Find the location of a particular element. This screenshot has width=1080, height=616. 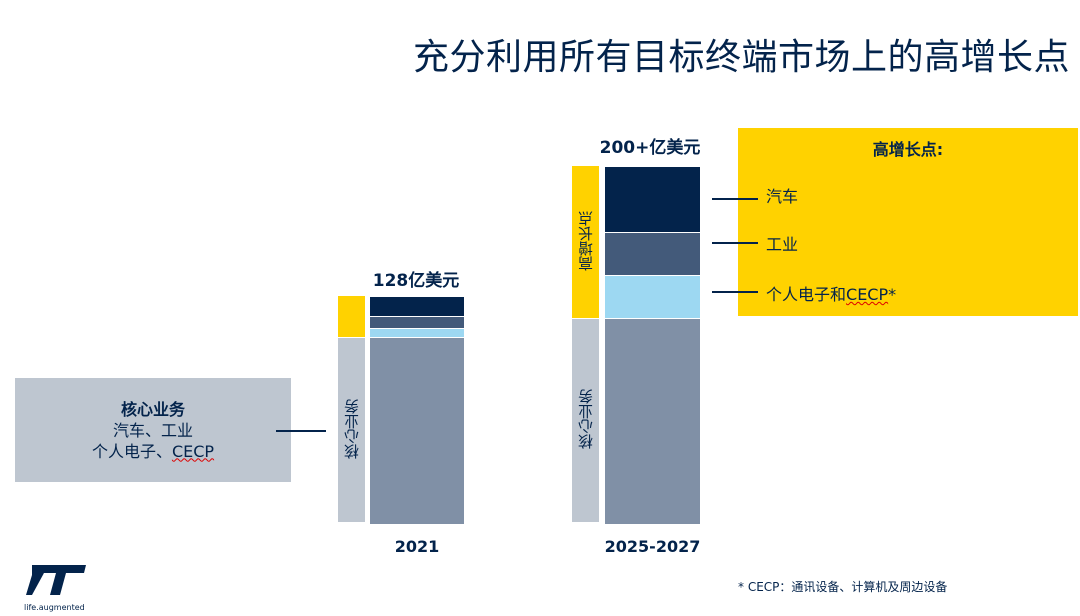

growth-legend-title: 高增长点: is located at coordinates (908, 149).